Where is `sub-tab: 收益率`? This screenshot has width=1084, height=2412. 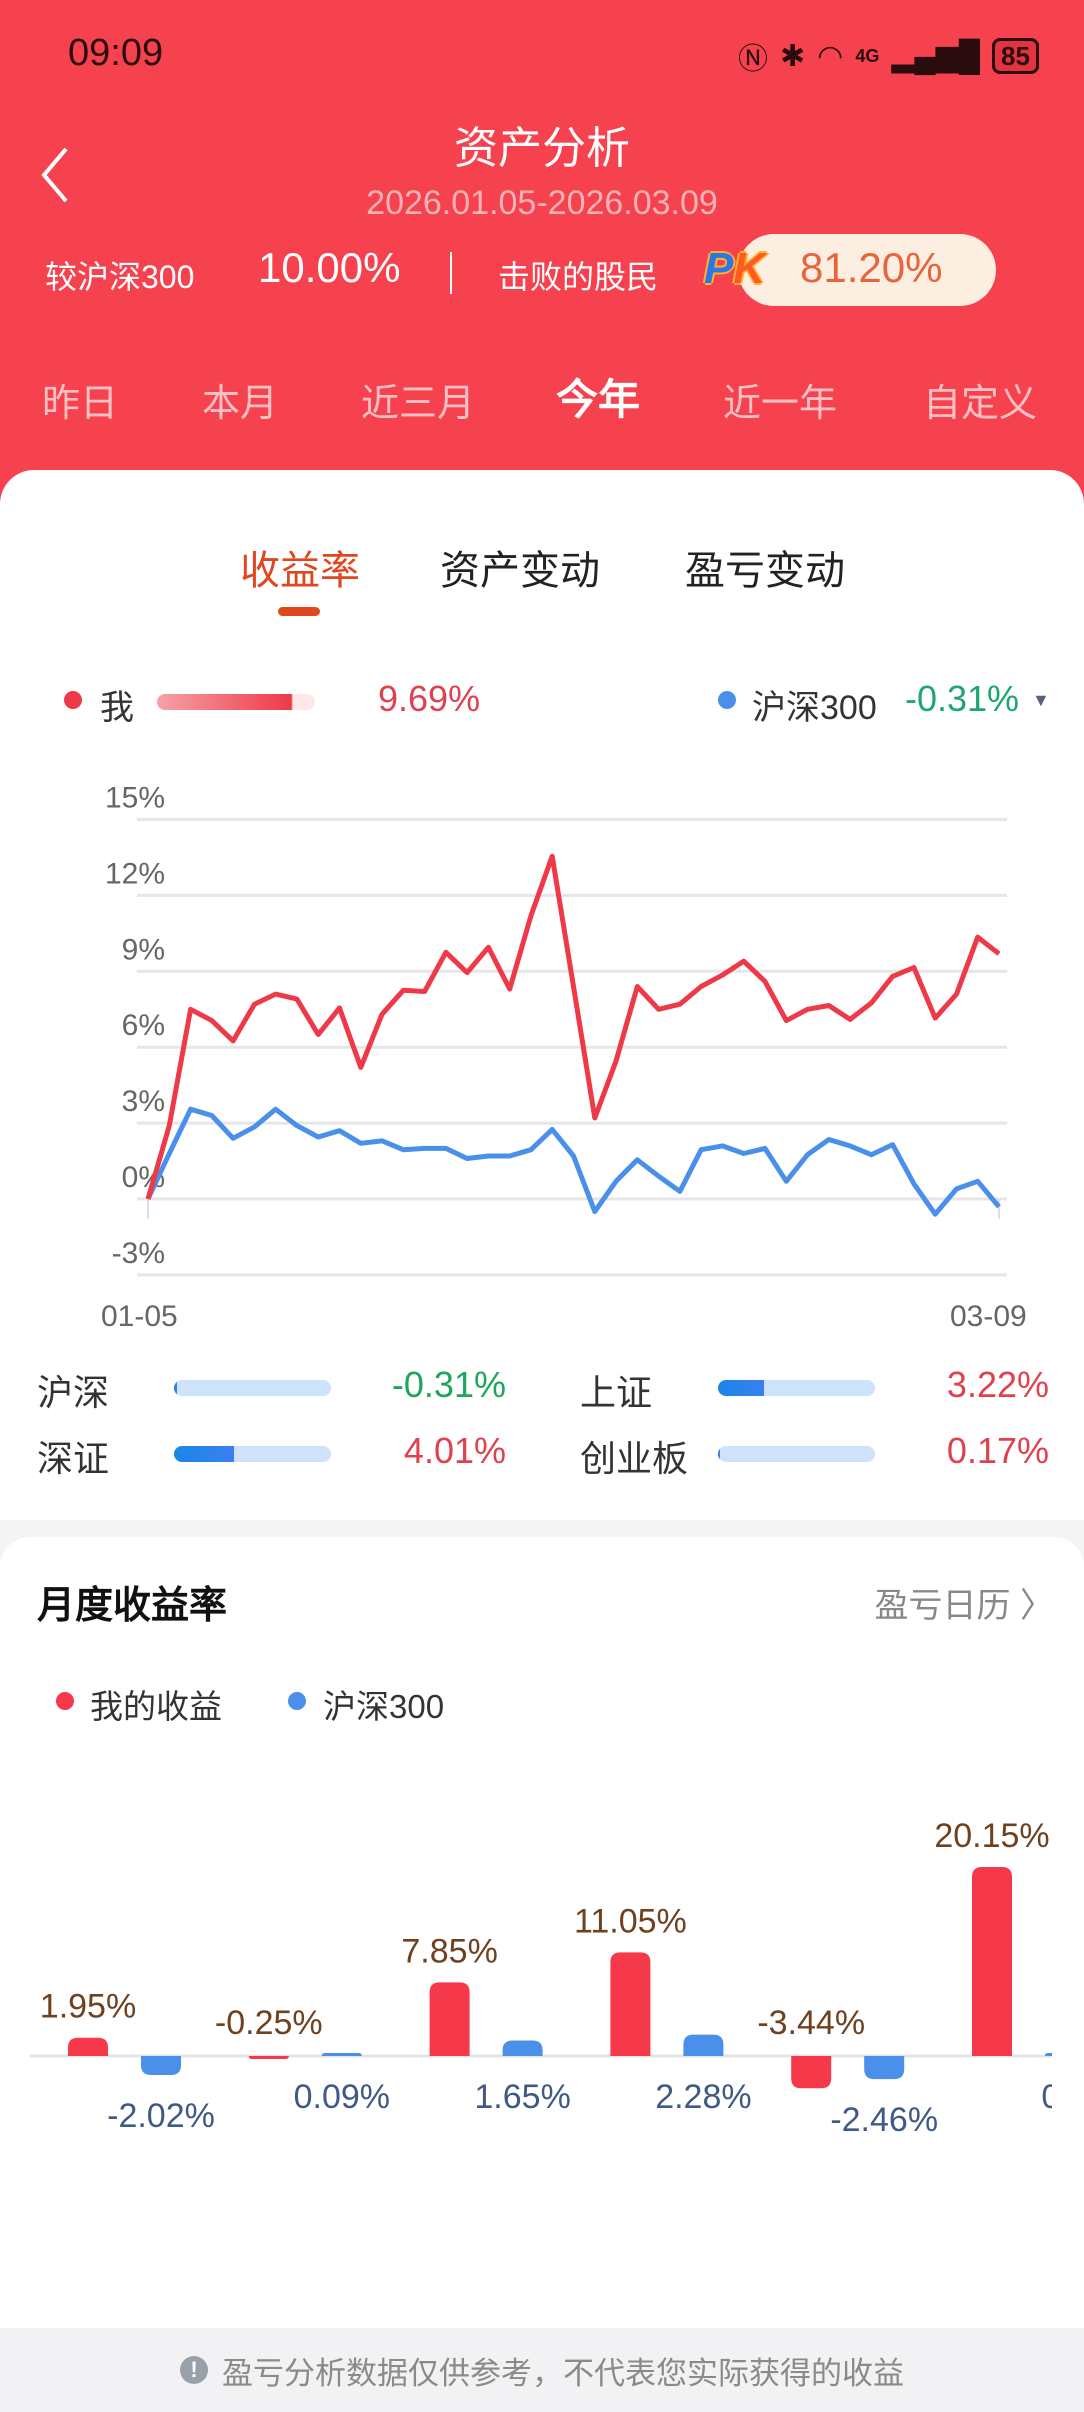
sub-tab: 收益率 is located at coordinates (300, 571).